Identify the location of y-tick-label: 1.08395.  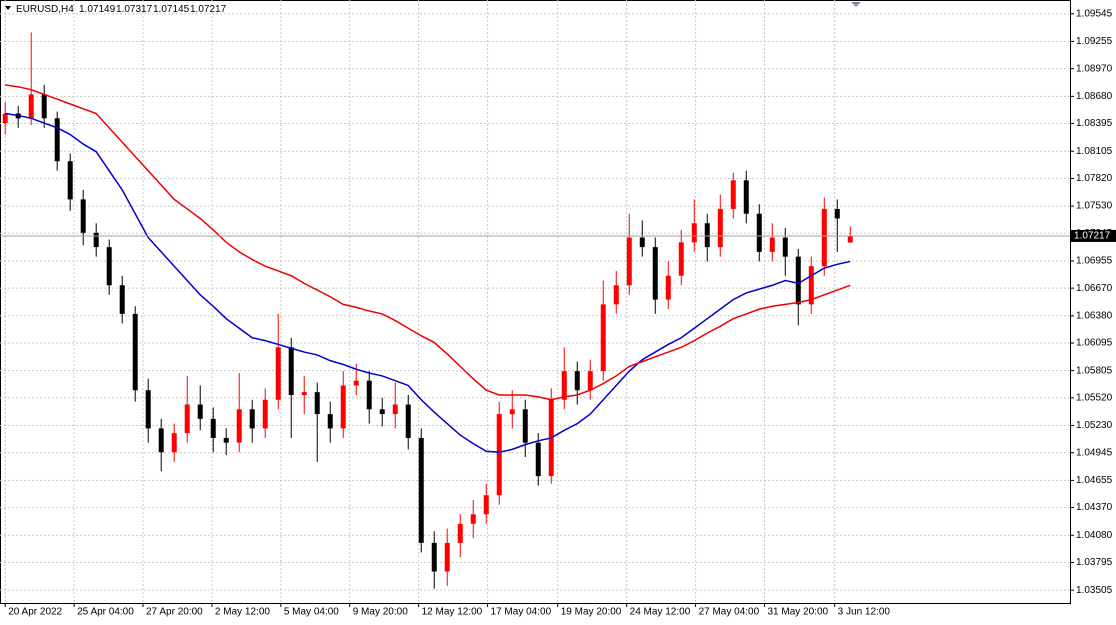
(1094, 123).